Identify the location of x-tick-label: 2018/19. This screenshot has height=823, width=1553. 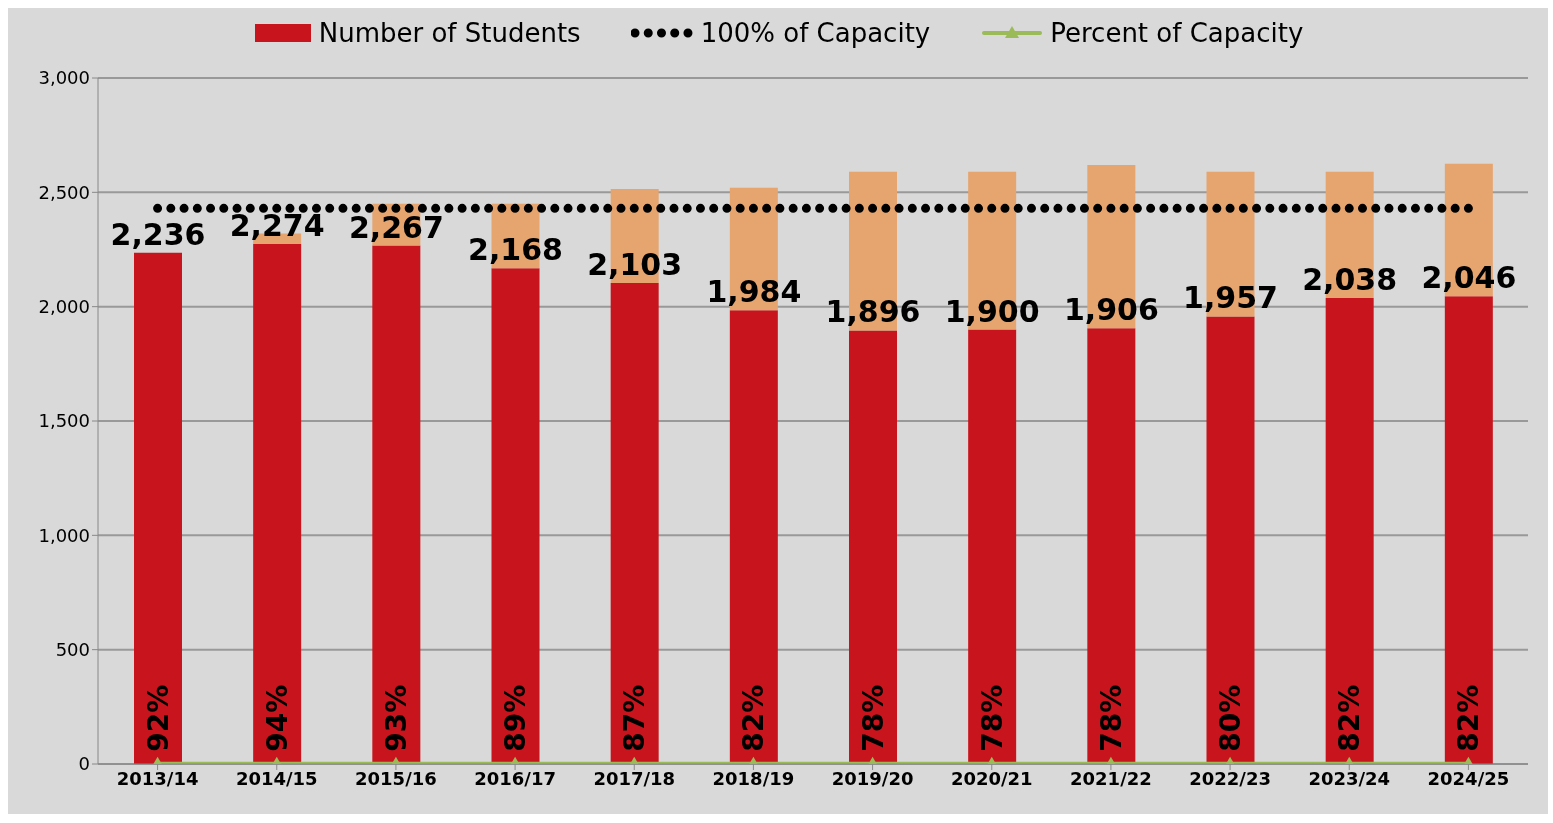
(753, 778).